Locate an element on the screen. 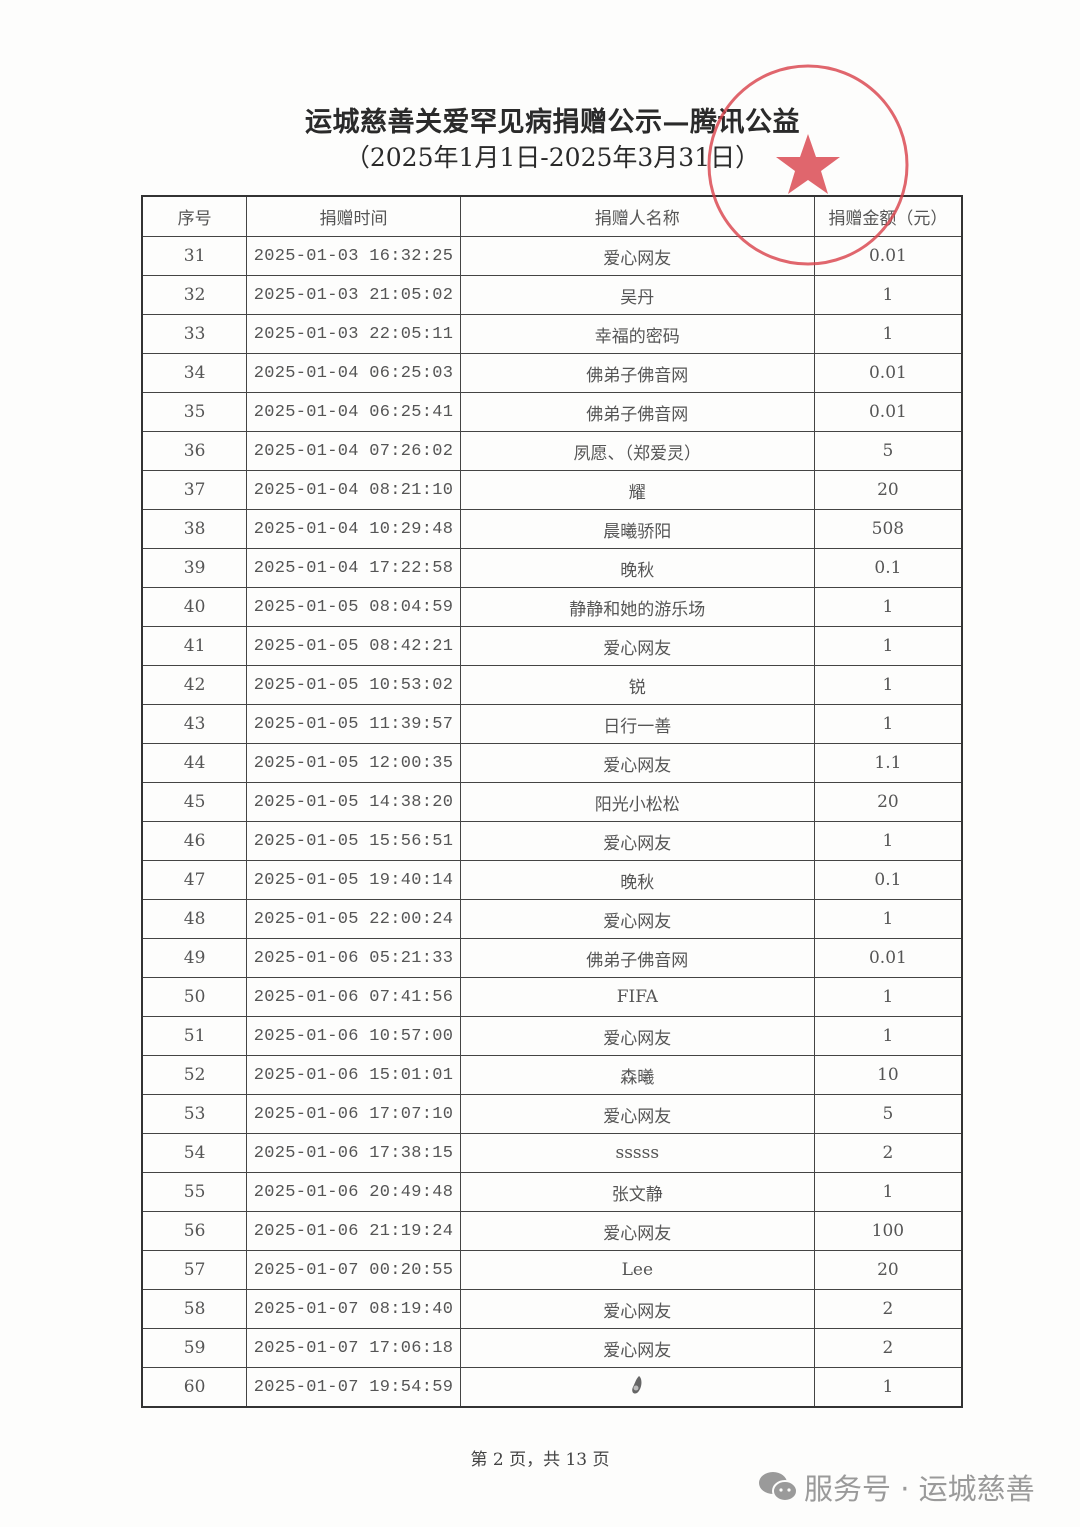  table-row: 60 2025-01-07 19:54:59 1 is located at coordinates (552, 1387).